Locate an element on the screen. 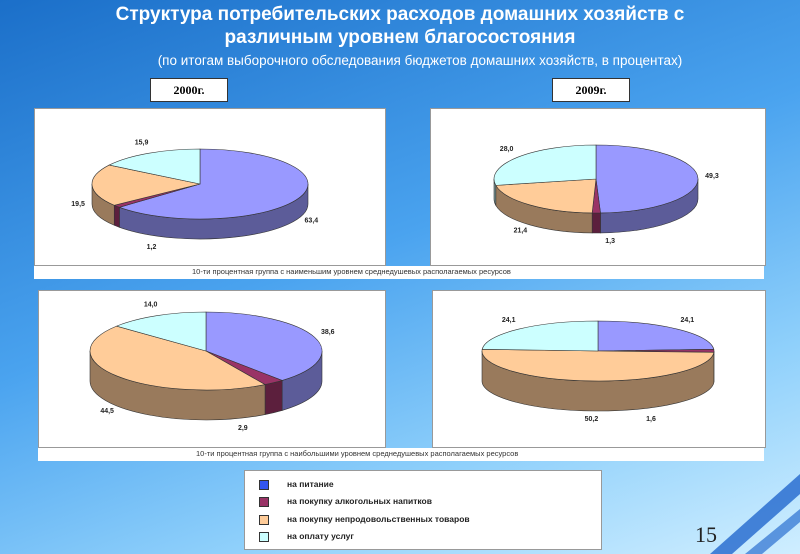 The height and width of the screenshot is (554, 800). pie-chart-high-2009: 24,1 1,6 50,2 24,1 is located at coordinates (598, 370).